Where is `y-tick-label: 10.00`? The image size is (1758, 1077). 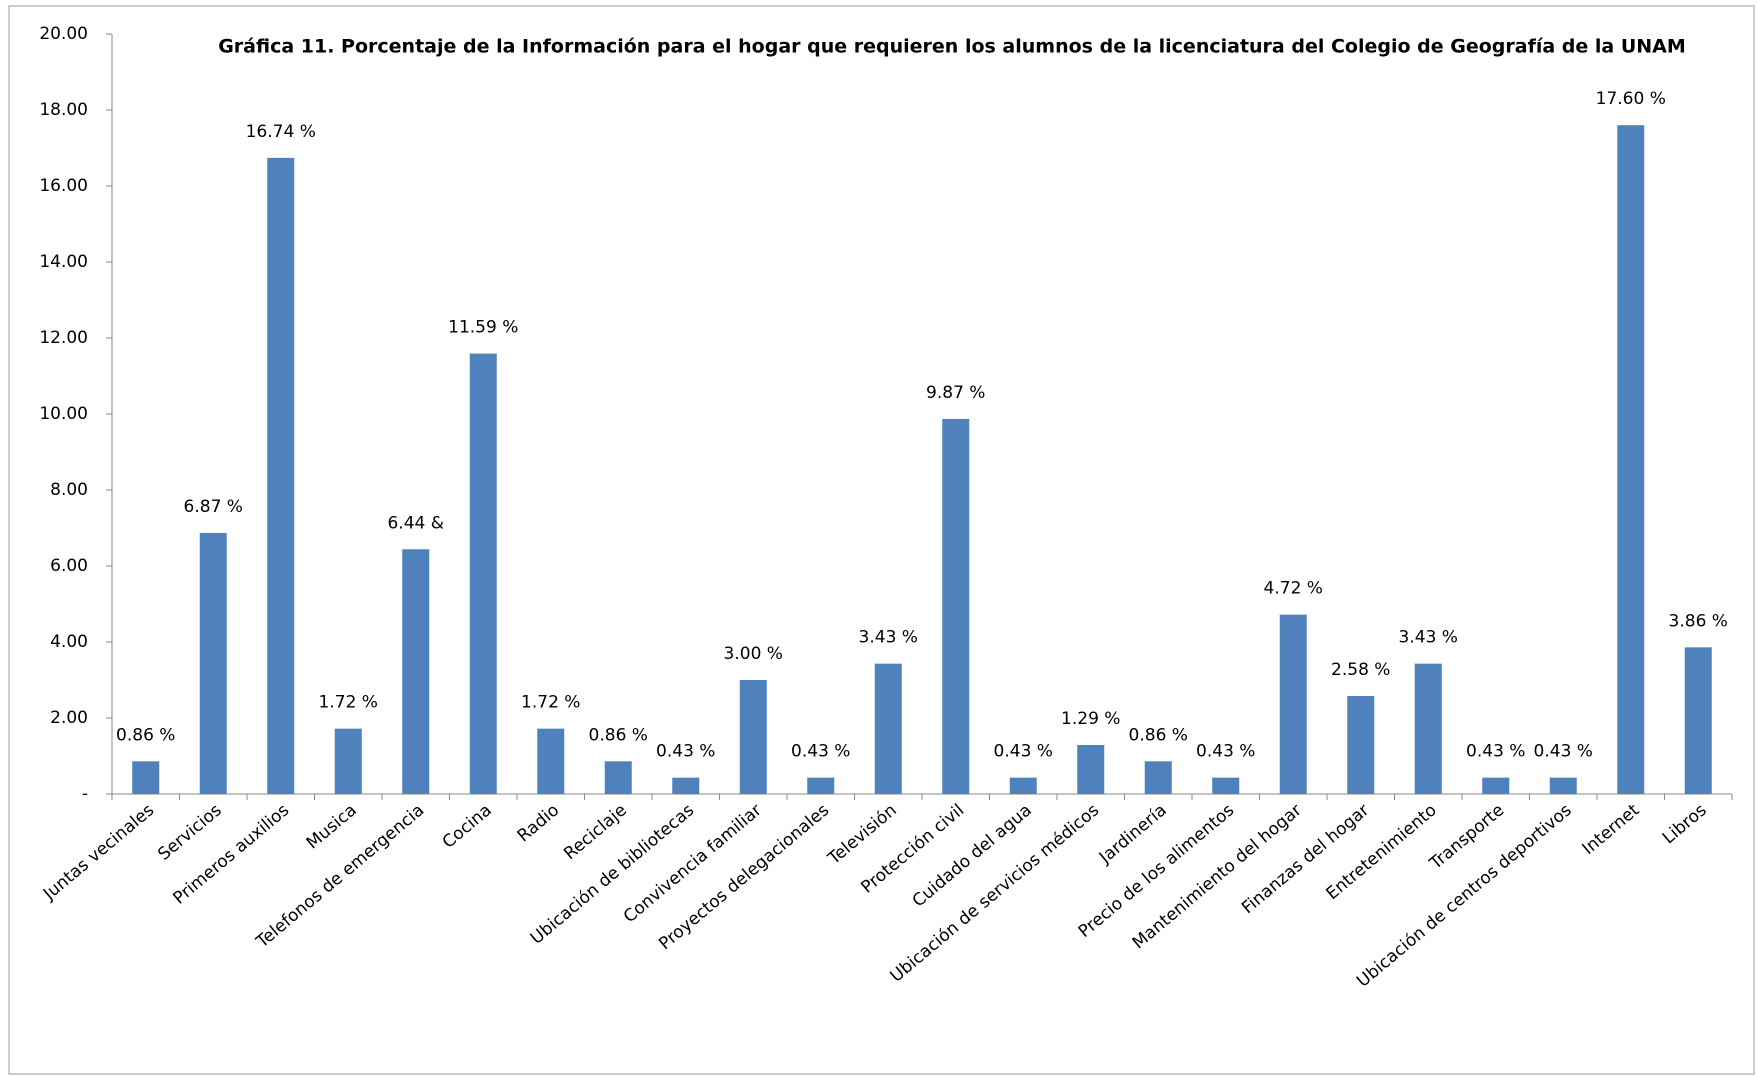
y-tick-label: 10.00 is located at coordinates (63, 414).